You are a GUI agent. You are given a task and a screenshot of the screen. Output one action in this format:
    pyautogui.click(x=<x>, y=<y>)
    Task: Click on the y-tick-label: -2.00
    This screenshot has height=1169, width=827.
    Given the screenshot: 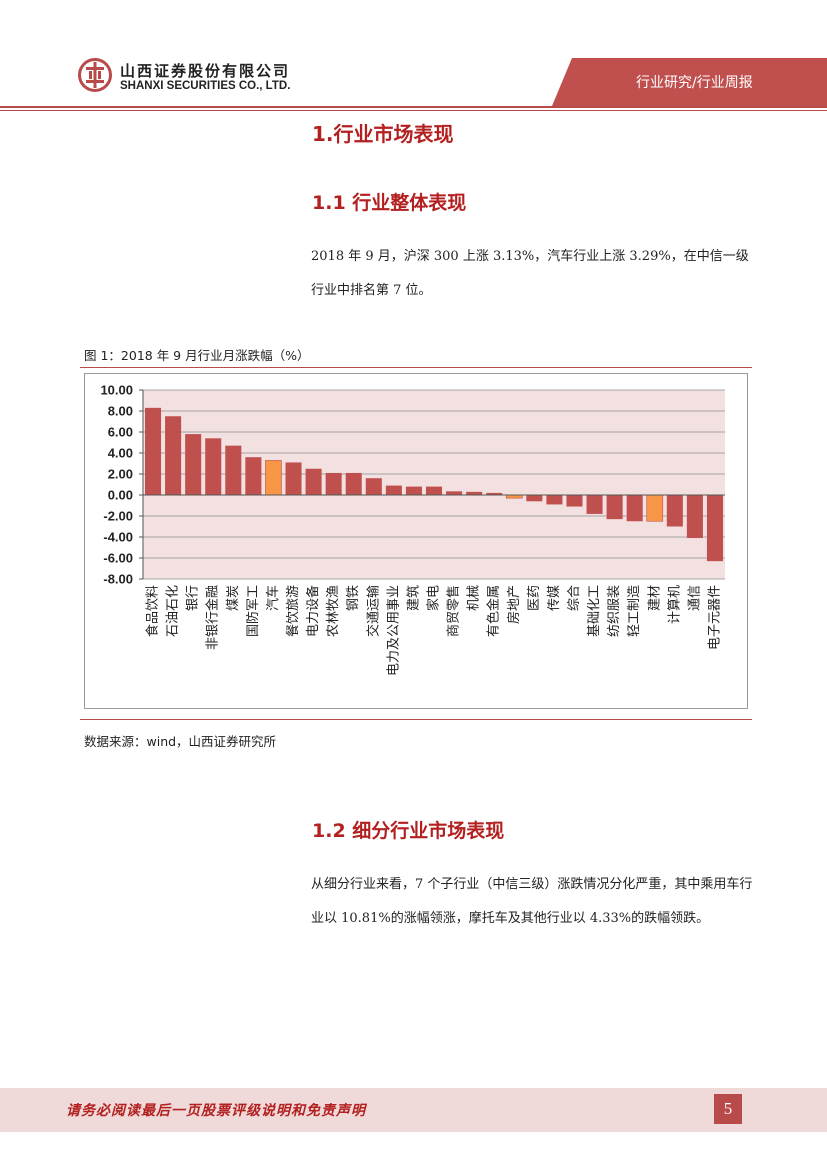 What is the action you would take?
    pyautogui.click(x=118, y=516)
    